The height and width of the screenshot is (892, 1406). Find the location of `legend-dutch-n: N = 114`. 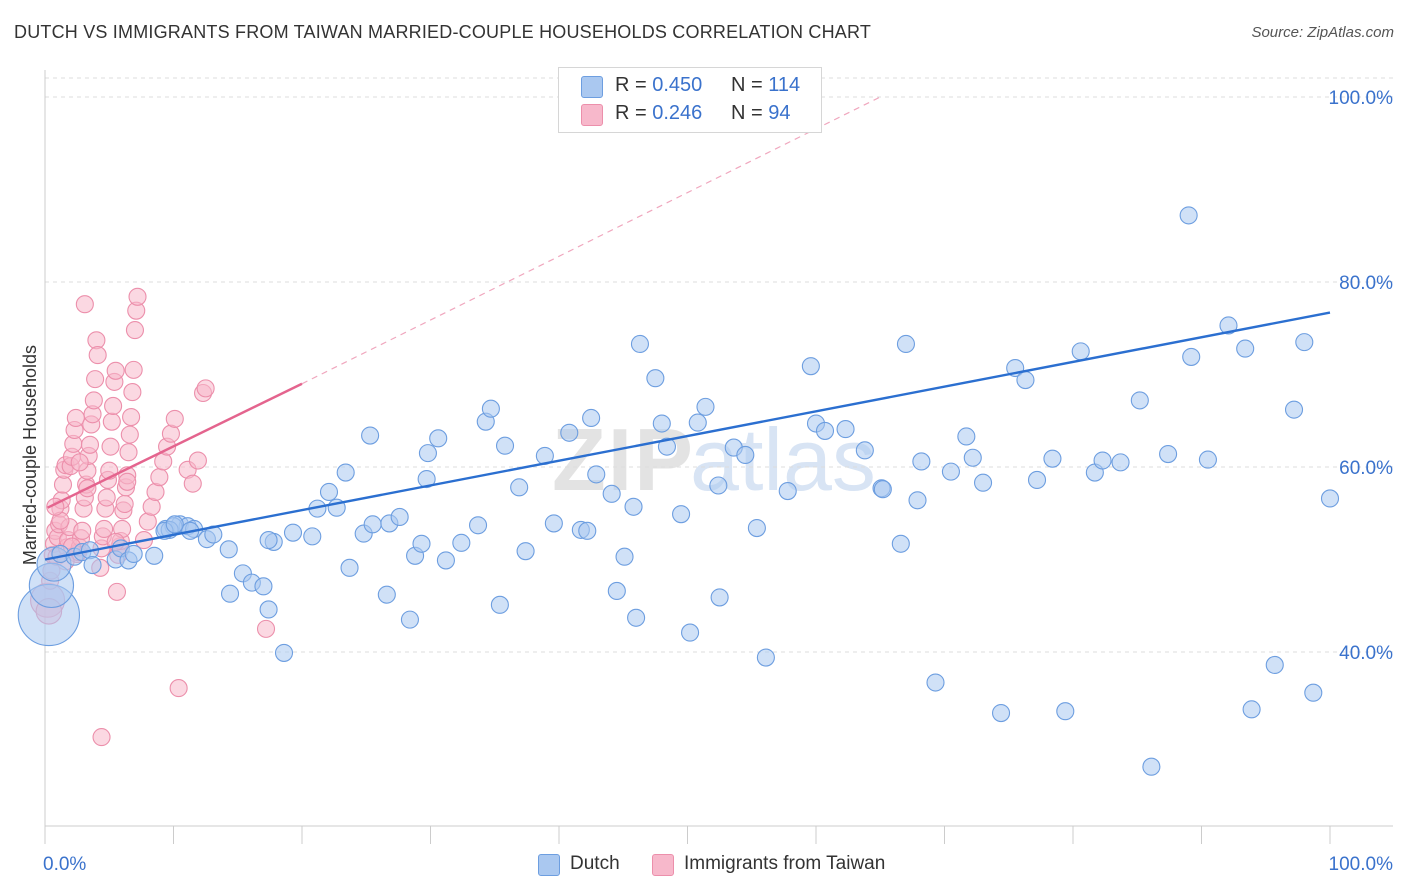

legend-dutch-n: N = 114 is located at coordinates (766, 85).